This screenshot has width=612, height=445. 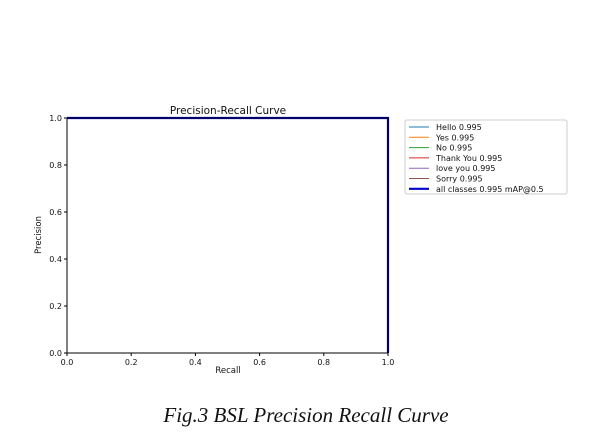 What do you see at coordinates (227, 371) in the screenshot?
I see `x-axis-label: Recall` at bounding box center [227, 371].